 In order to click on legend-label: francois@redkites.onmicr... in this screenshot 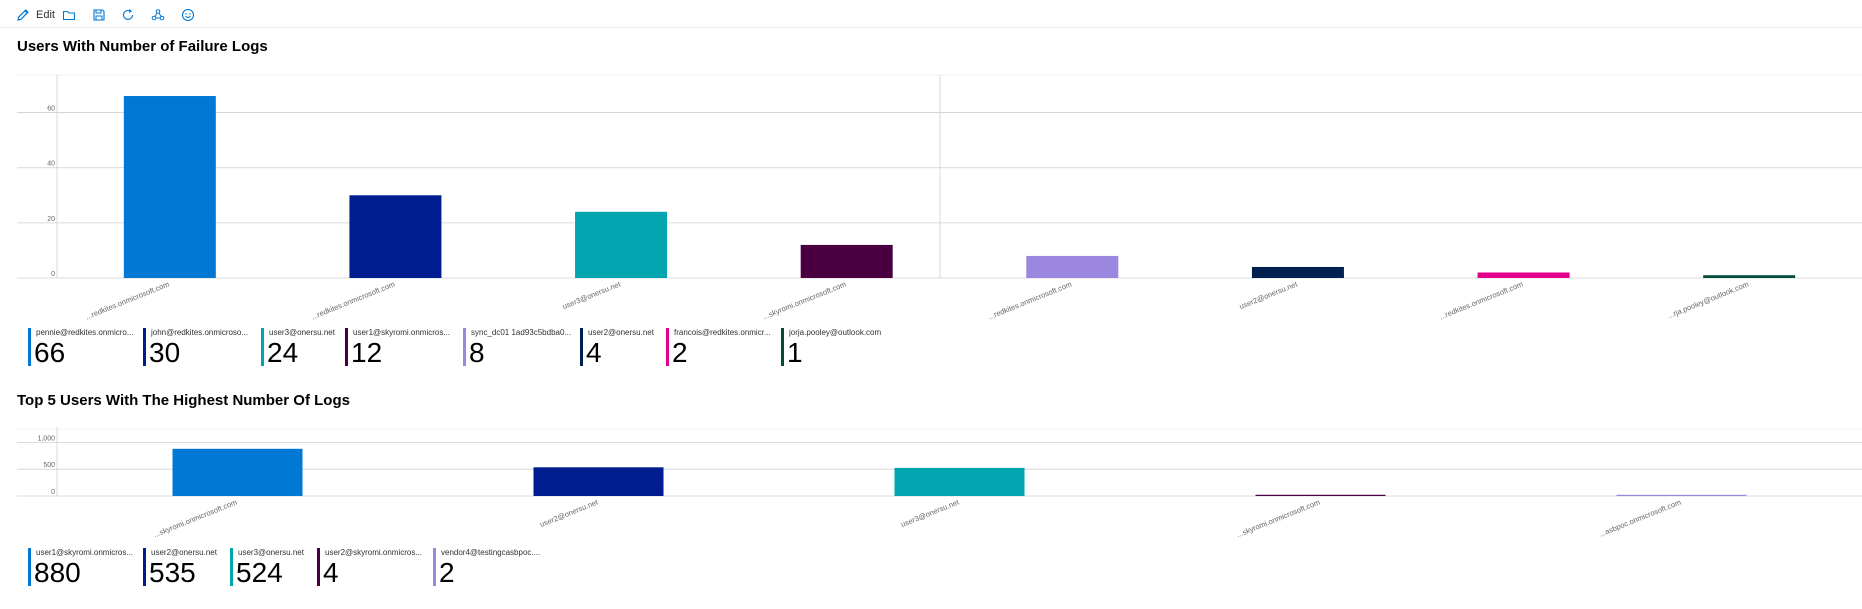, I will do `click(722, 332)`.